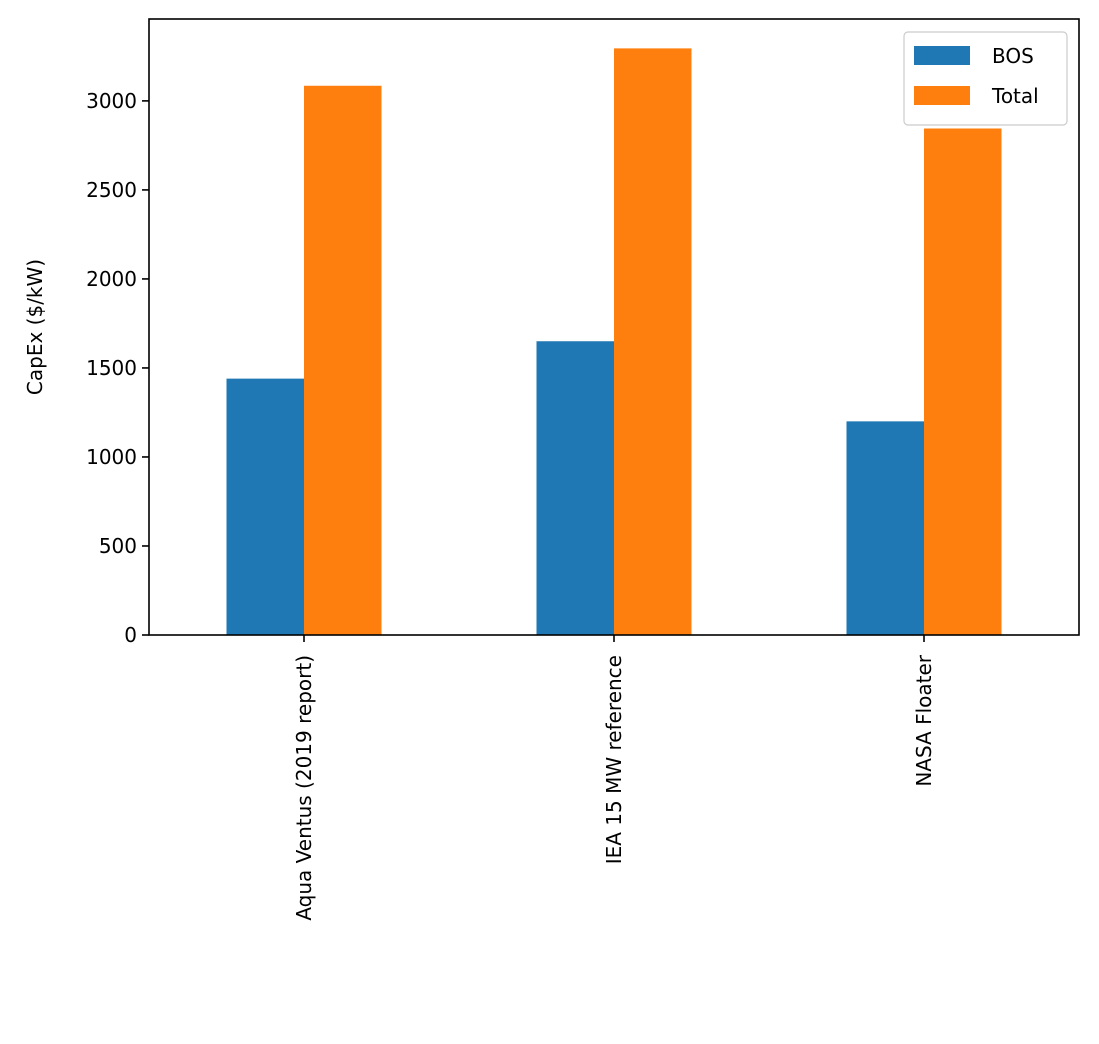 The height and width of the screenshot is (1044, 1099). I want to click on y-tick-label: 1000, so click(111, 457).